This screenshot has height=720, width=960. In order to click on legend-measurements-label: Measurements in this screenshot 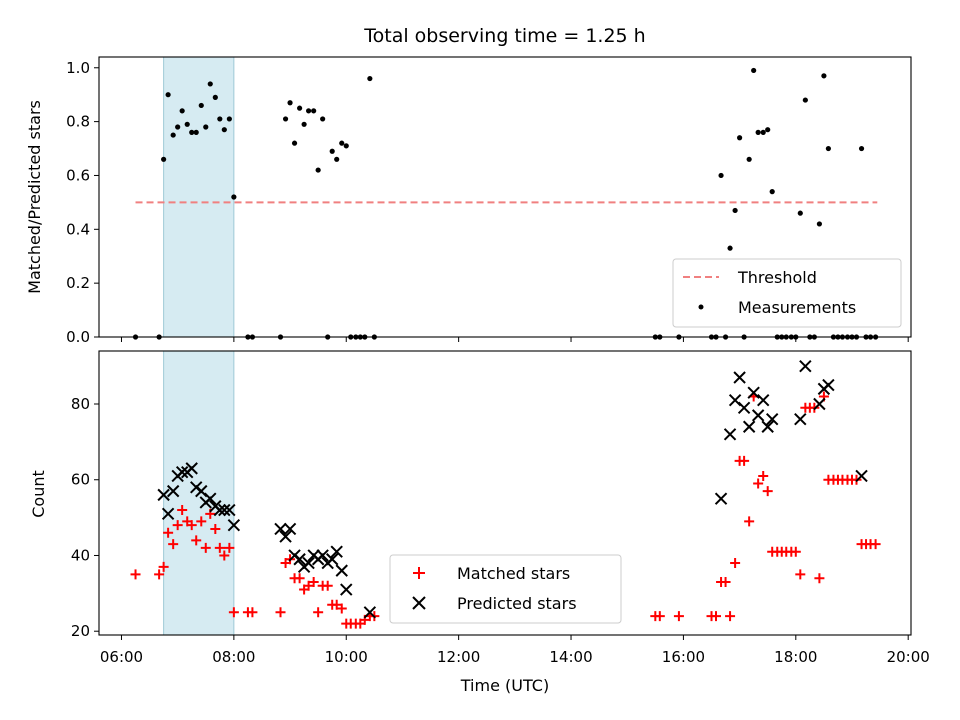, I will do `click(797, 307)`.